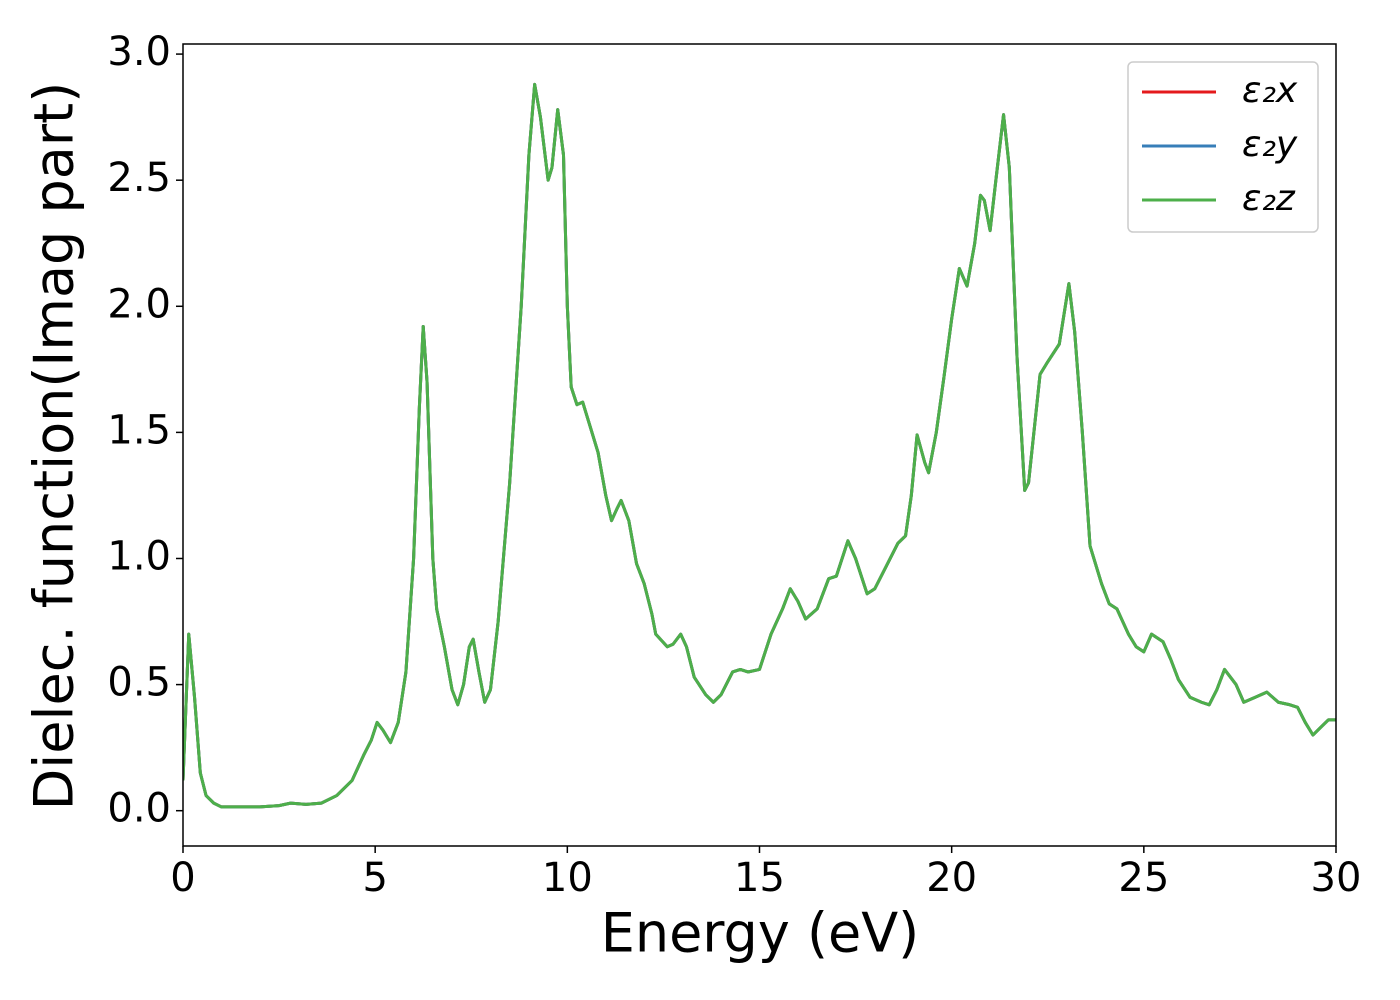 Image resolution: width=1400 pixels, height=1000 pixels. Describe the element at coordinates (567, 878) in the screenshot. I see `x-tick-label: 10` at that location.